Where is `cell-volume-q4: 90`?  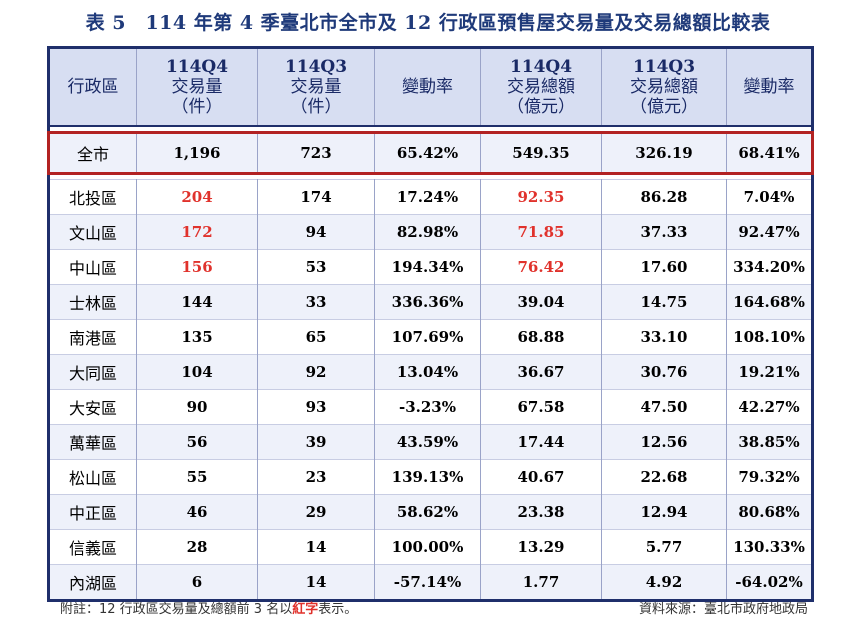 cell-volume-q4: 90 is located at coordinates (197, 407).